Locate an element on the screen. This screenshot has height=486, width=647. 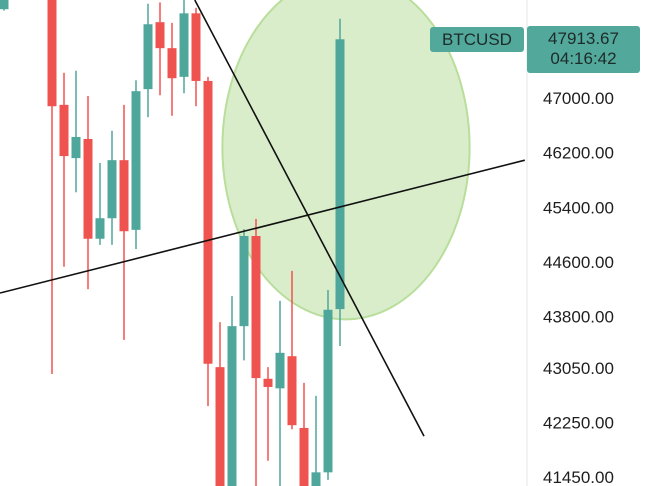
symbol-label: BTCUSD is located at coordinates (477, 39).